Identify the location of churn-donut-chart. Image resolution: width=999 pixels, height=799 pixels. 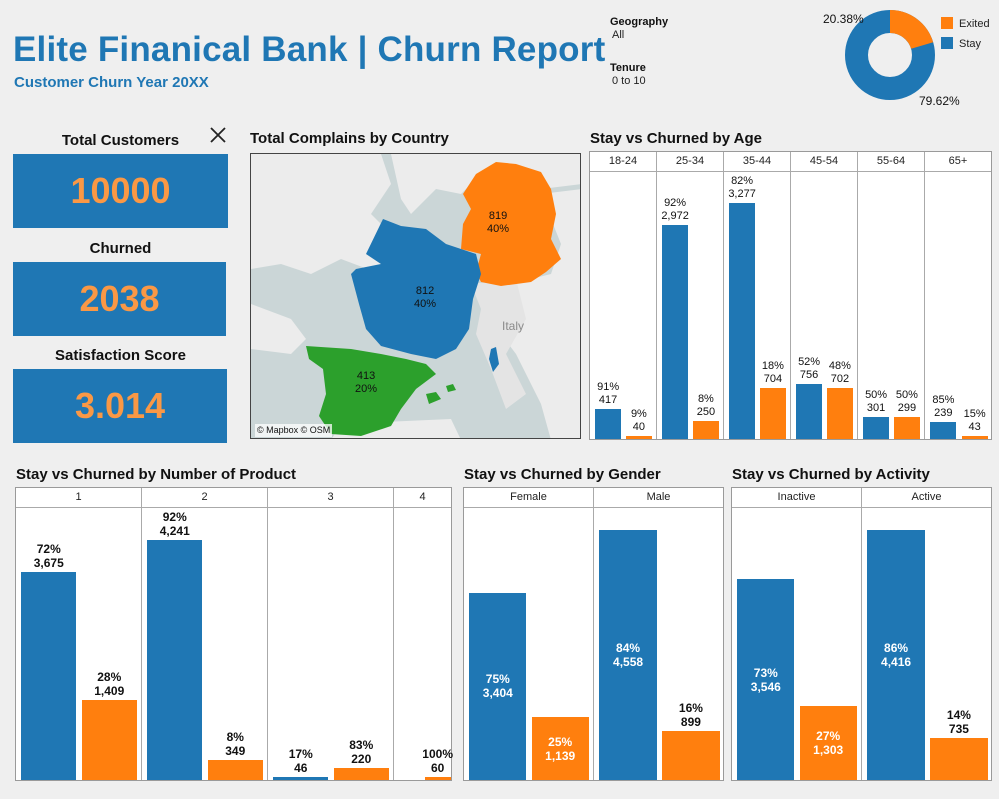
(890, 55).